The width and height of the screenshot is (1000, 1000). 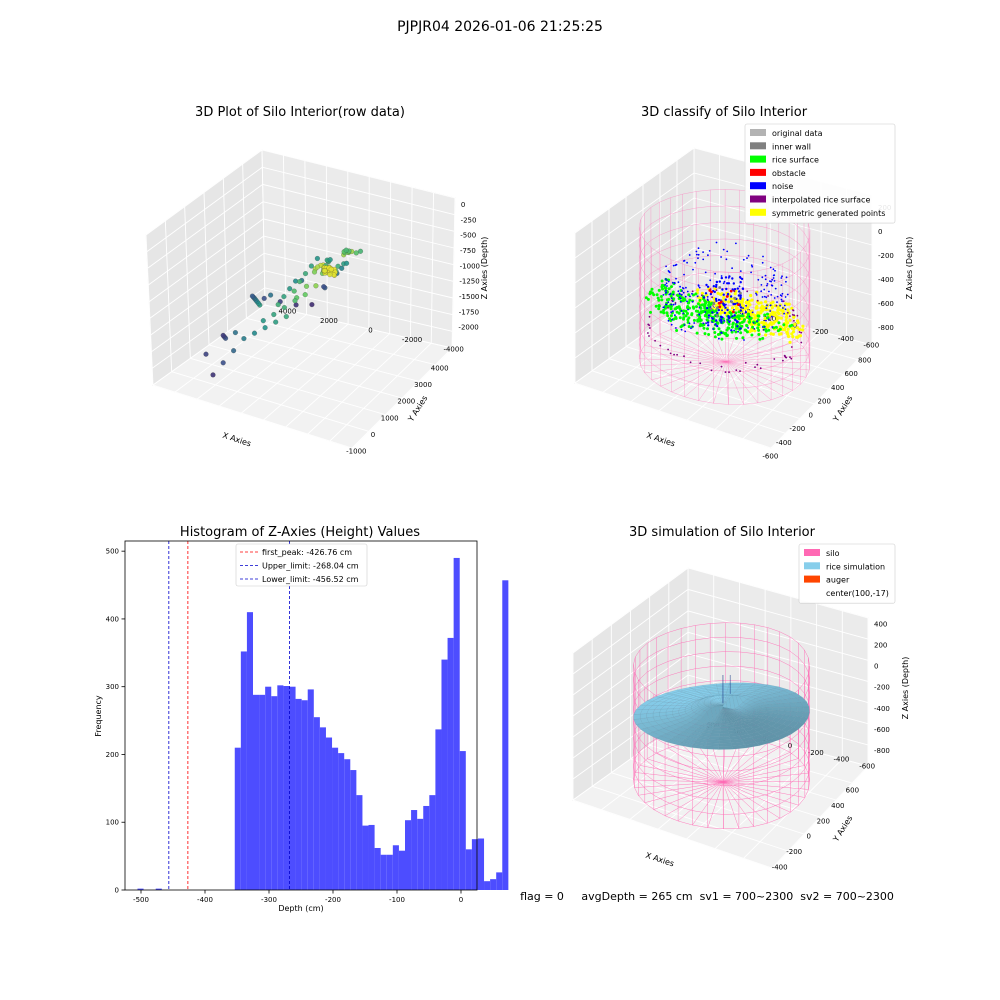 What do you see at coordinates (882, 751) in the screenshot?
I see `sim-z-tick: -800` at bounding box center [882, 751].